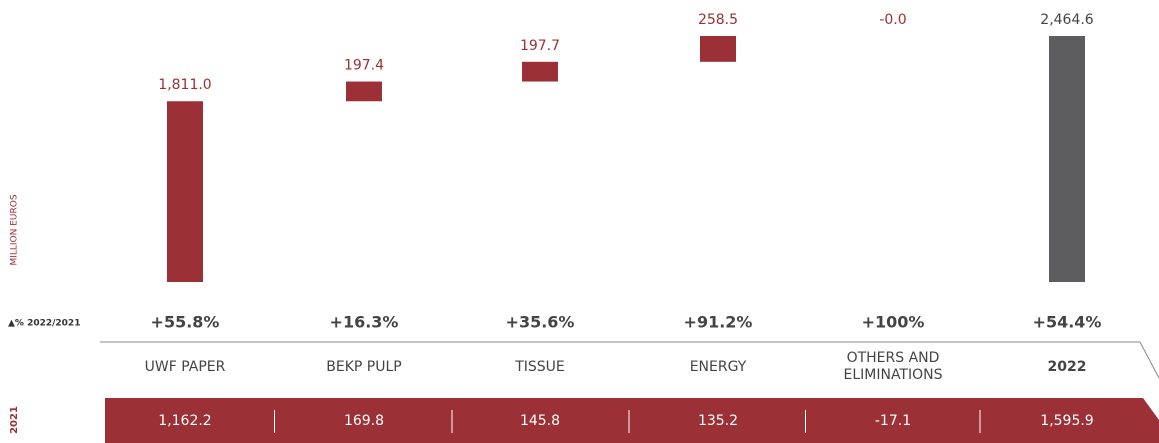 The height and width of the screenshot is (443, 1159). I want to click on value-label: 258.5, so click(718, 20).